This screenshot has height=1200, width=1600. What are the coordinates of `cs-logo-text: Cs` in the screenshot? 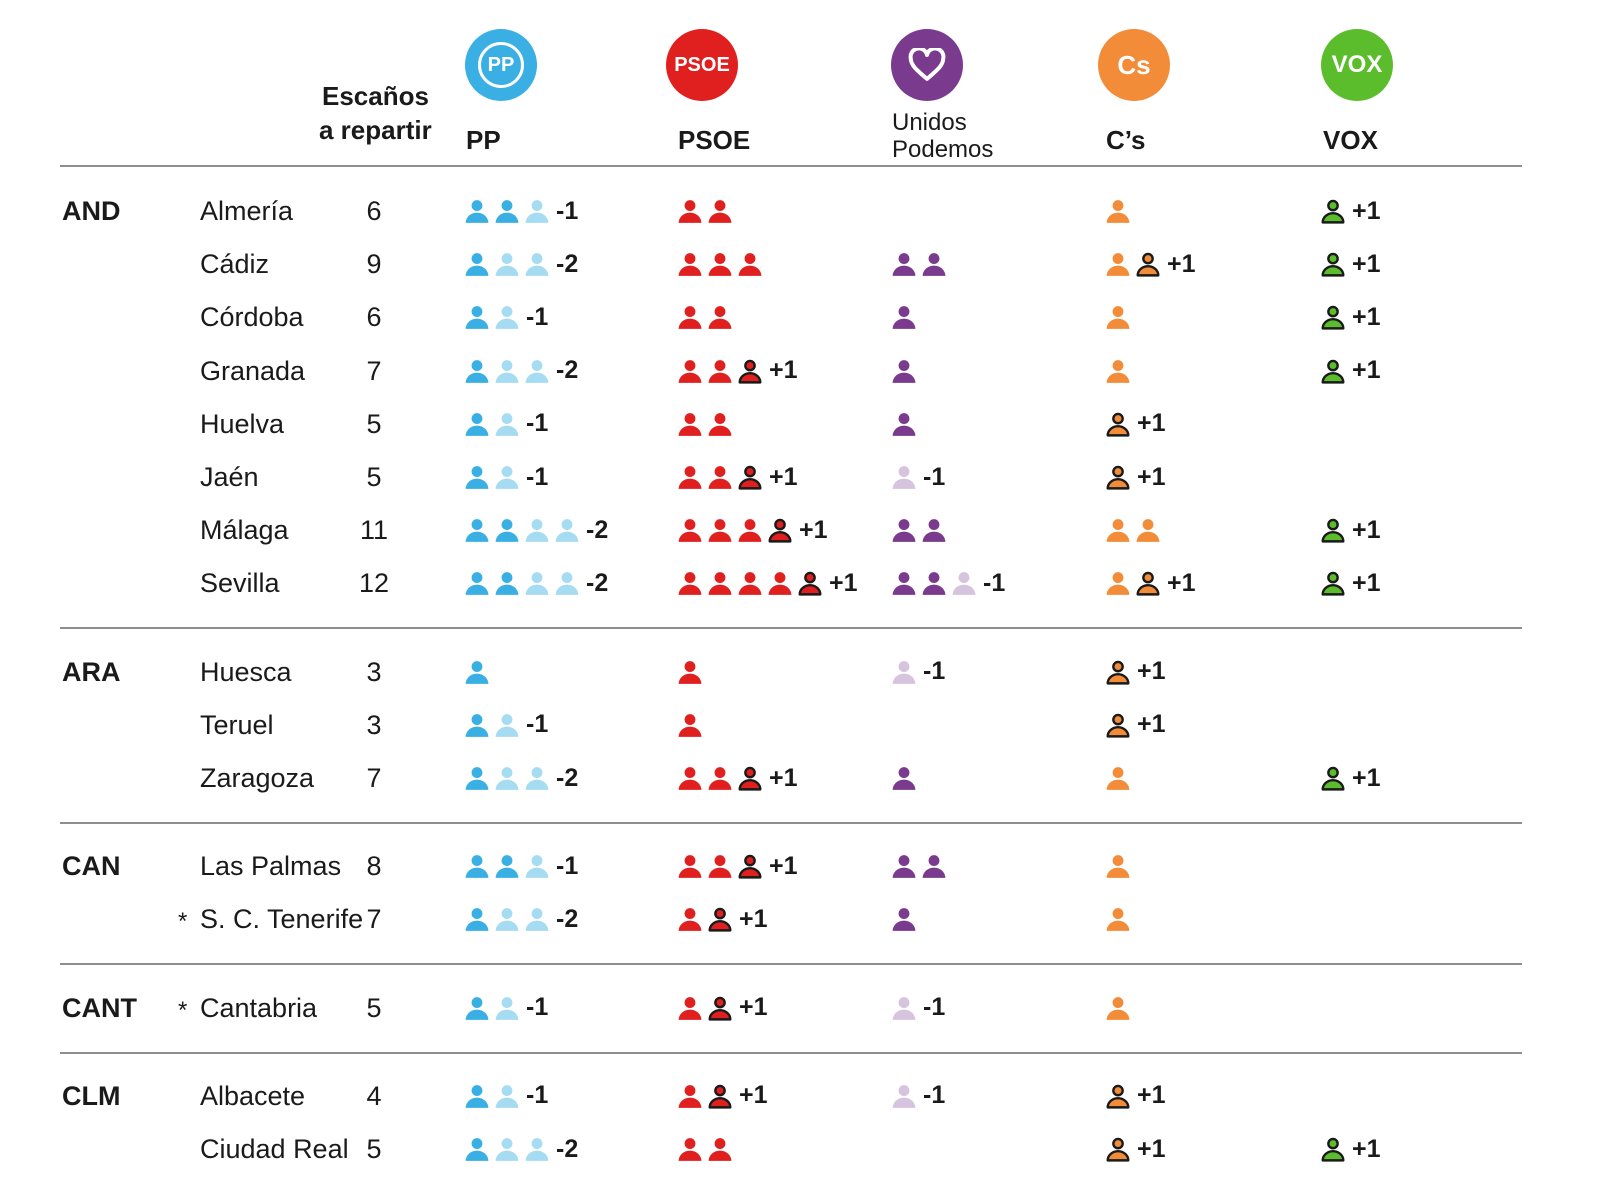 It's located at (1134, 64).